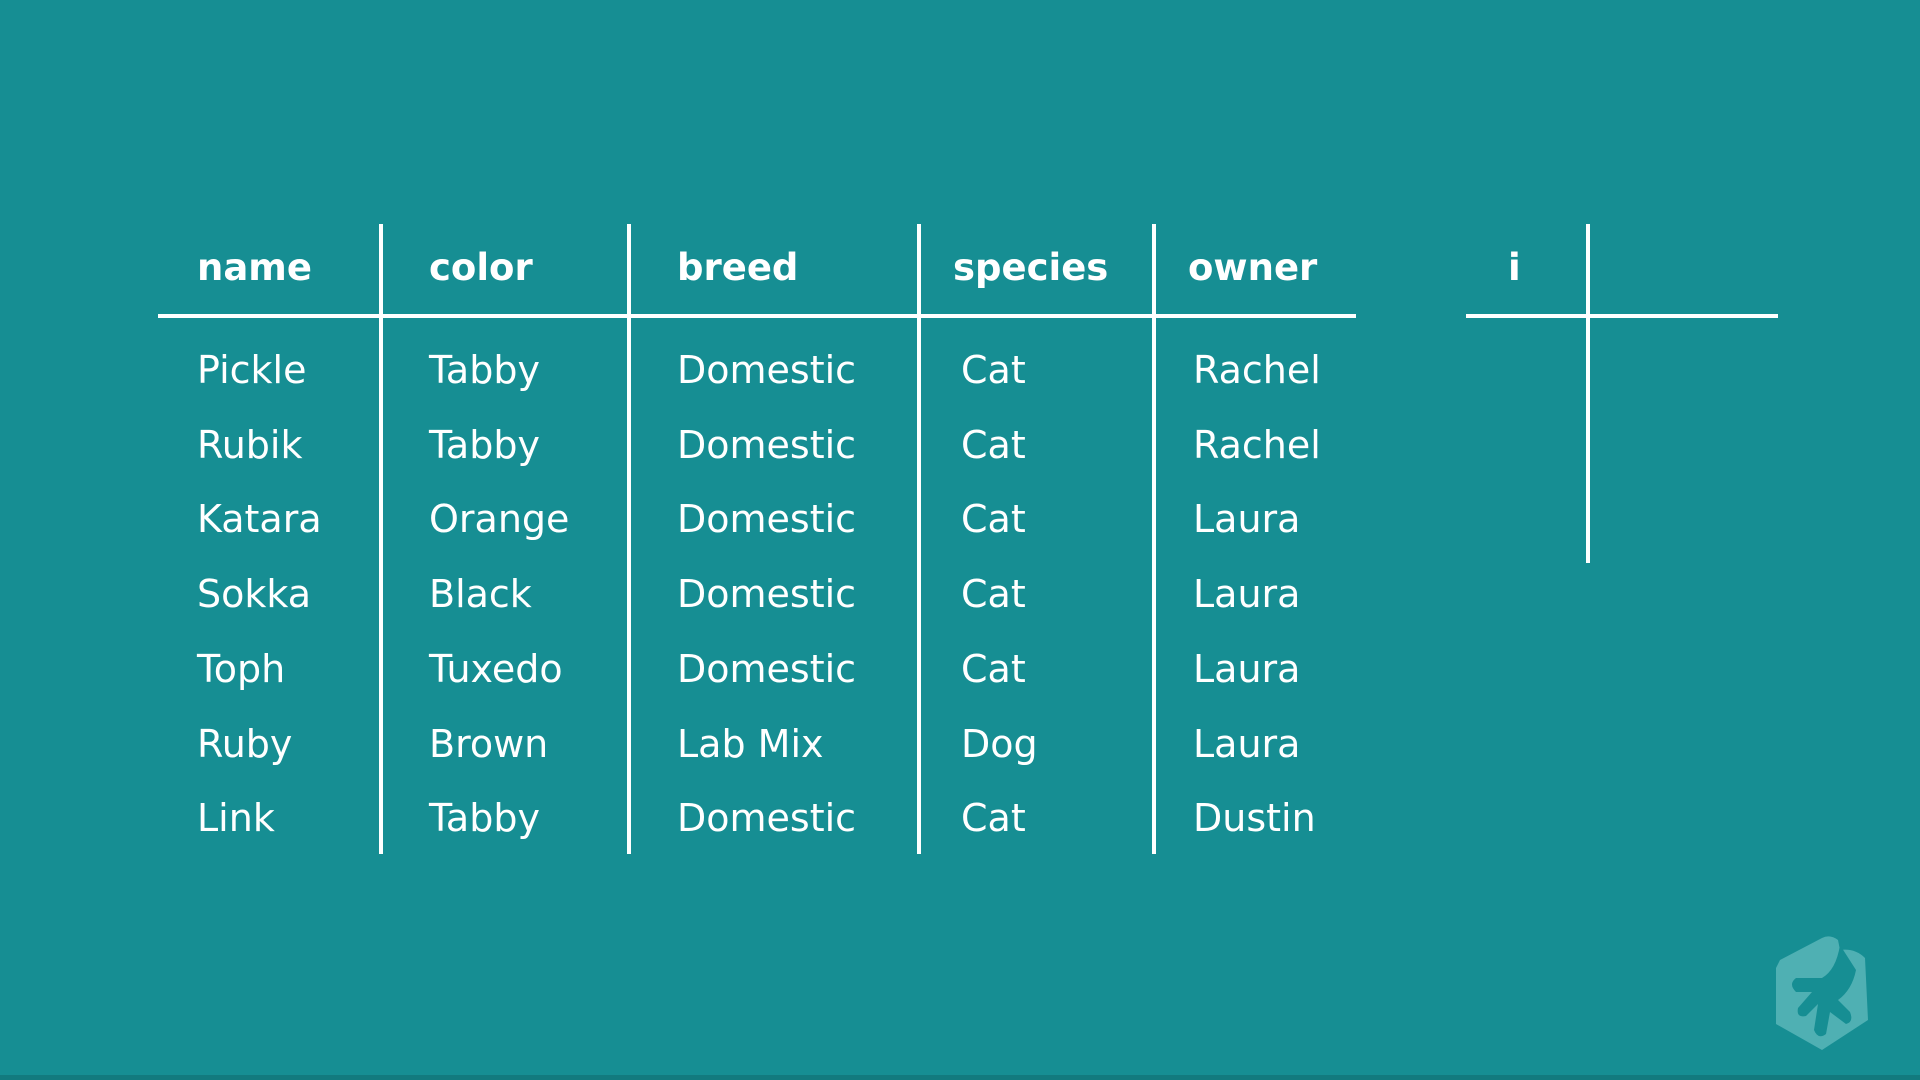  Describe the element at coordinates (489, 743) in the screenshot. I see `table-cell-color: Brown` at that location.